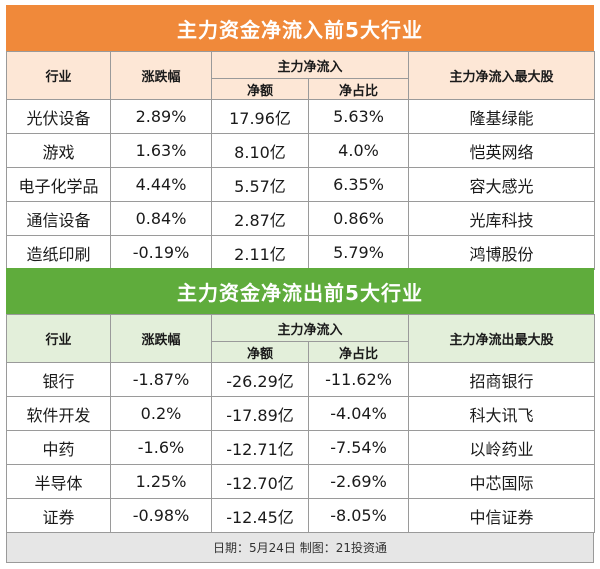 The width and height of the screenshot is (600, 569). What do you see at coordinates (161, 150) in the screenshot?
I see `cell-change: 1.63%` at bounding box center [161, 150].